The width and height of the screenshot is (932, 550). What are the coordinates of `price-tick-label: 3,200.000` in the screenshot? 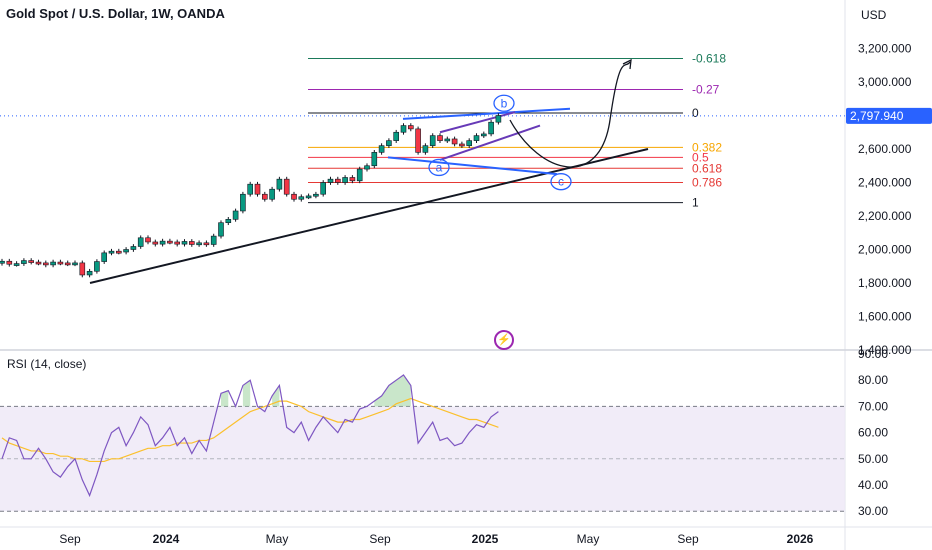 It's located at (885, 49).